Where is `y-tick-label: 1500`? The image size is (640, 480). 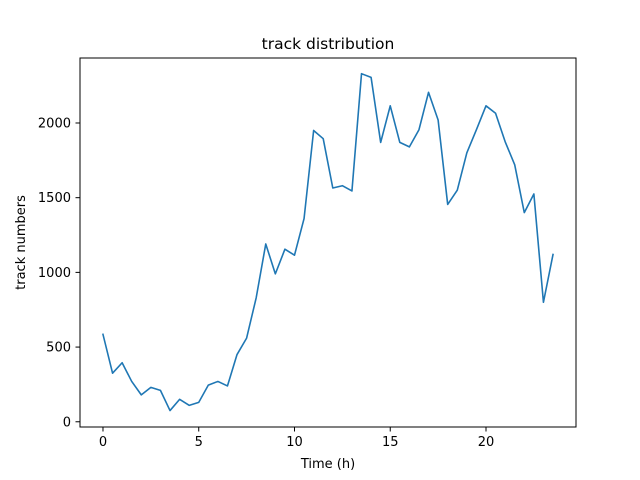 y-tick-label: 1500 is located at coordinates (54, 198).